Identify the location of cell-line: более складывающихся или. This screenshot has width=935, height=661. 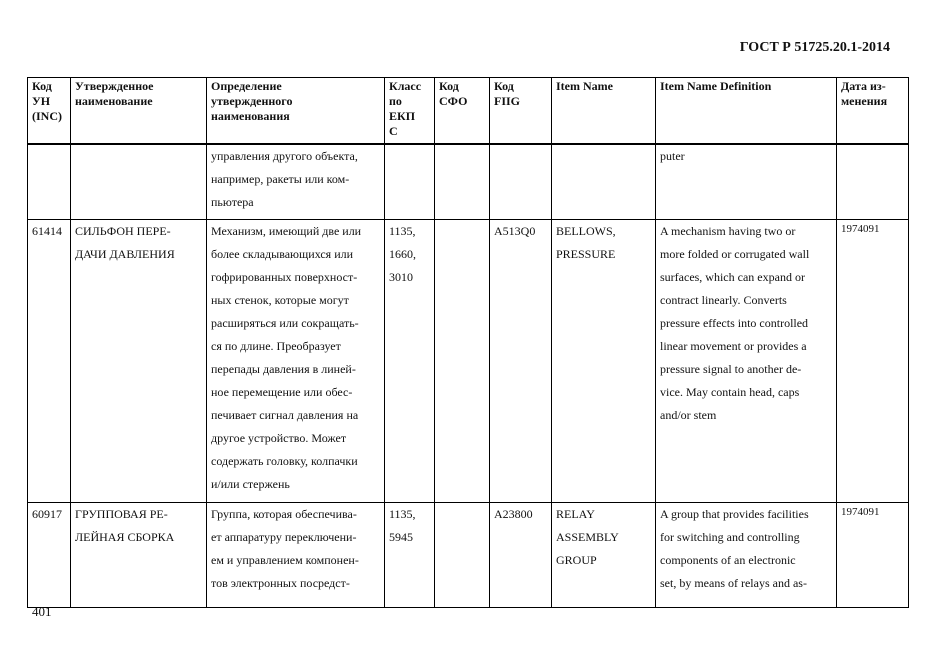
(282, 254).